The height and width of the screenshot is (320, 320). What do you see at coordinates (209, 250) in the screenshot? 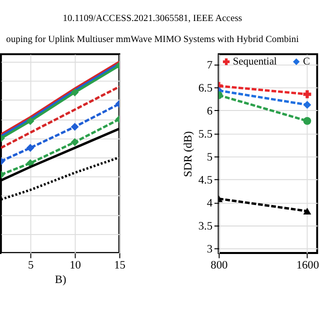
I see `y-tick-label: 3` at bounding box center [209, 250].